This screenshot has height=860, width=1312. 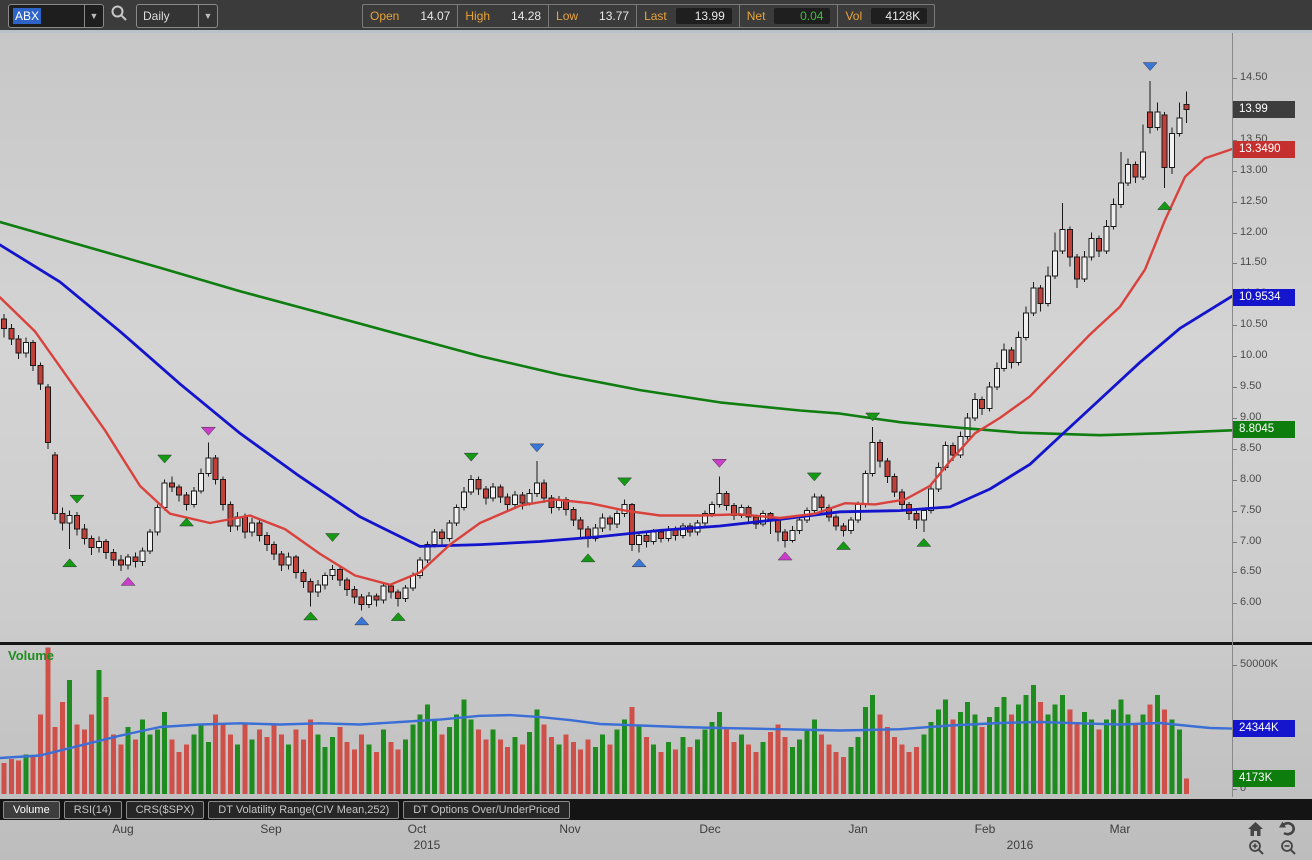 I want to click on x-axis-month-label: Oct, so click(x=417, y=829).